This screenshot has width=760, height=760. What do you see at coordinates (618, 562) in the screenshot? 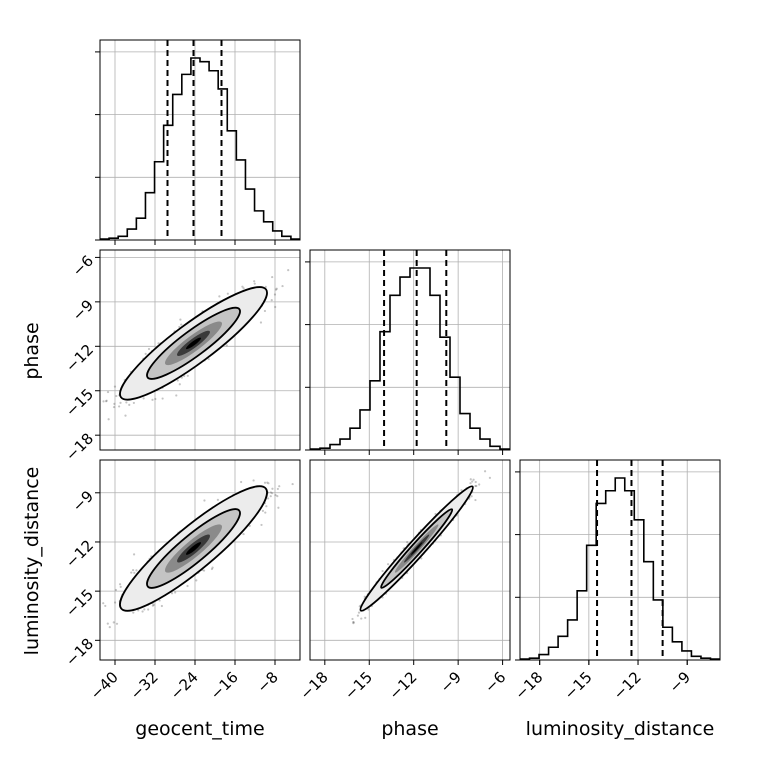
I see `histogram-panel-luminosity_distance` at bounding box center [618, 562].